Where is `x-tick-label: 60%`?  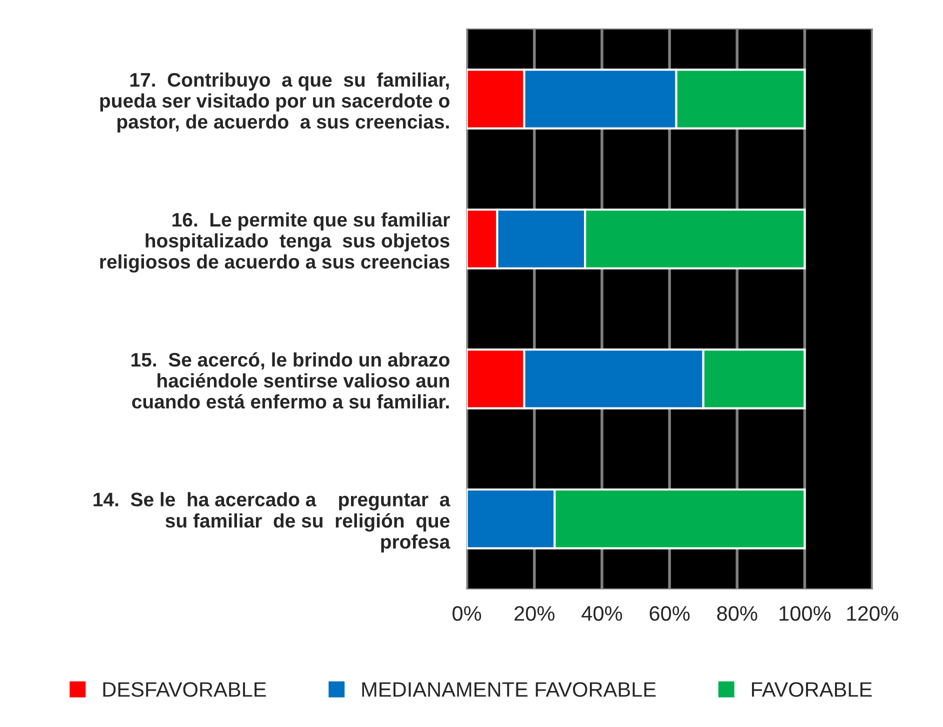
x-tick-label: 60% is located at coordinates (670, 613).